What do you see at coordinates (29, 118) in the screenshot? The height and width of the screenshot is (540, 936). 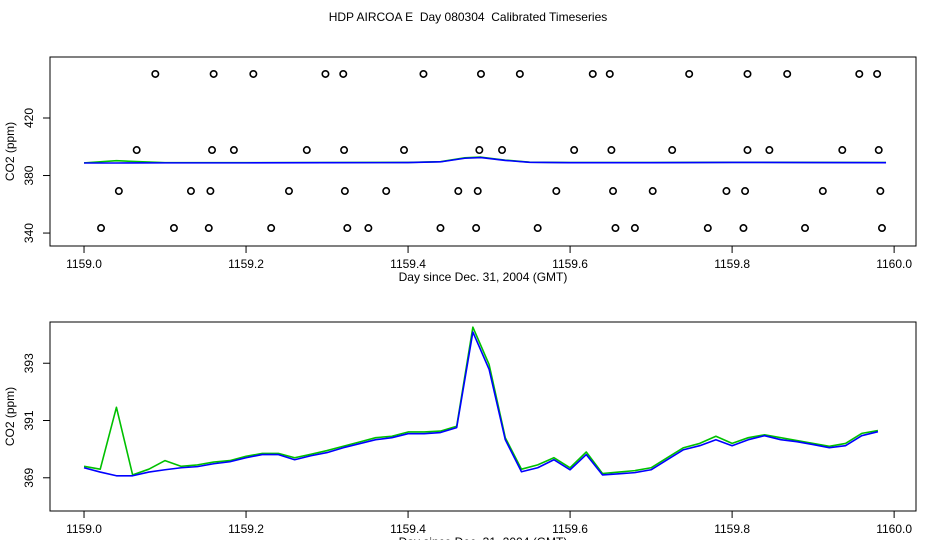 I see `y-tick-label: 420` at bounding box center [29, 118].